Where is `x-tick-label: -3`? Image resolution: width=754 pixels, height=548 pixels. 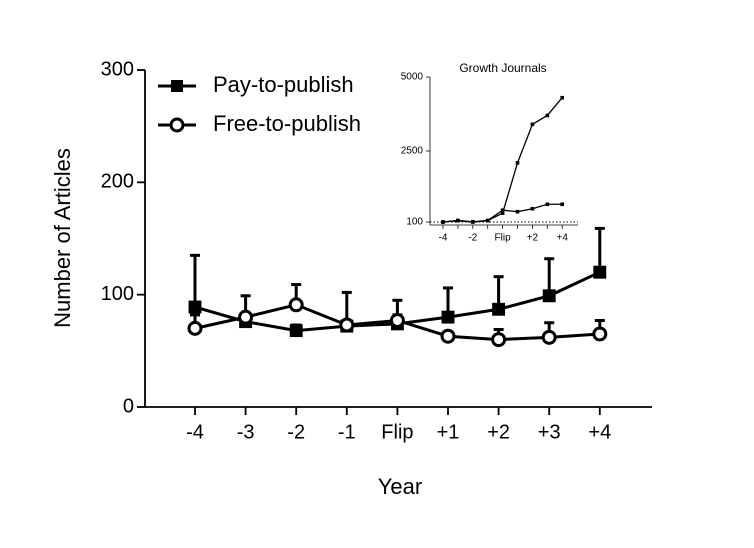 x-tick-label: -3 is located at coordinates (246, 432).